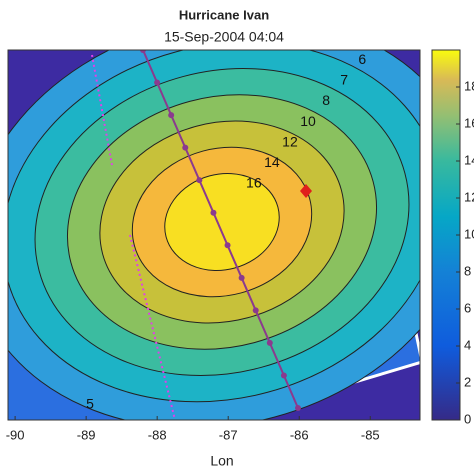 The width and height of the screenshot is (474, 474). Describe the element at coordinates (467, 344) in the screenshot. I see `colorbar-tick-label: 4` at that location.